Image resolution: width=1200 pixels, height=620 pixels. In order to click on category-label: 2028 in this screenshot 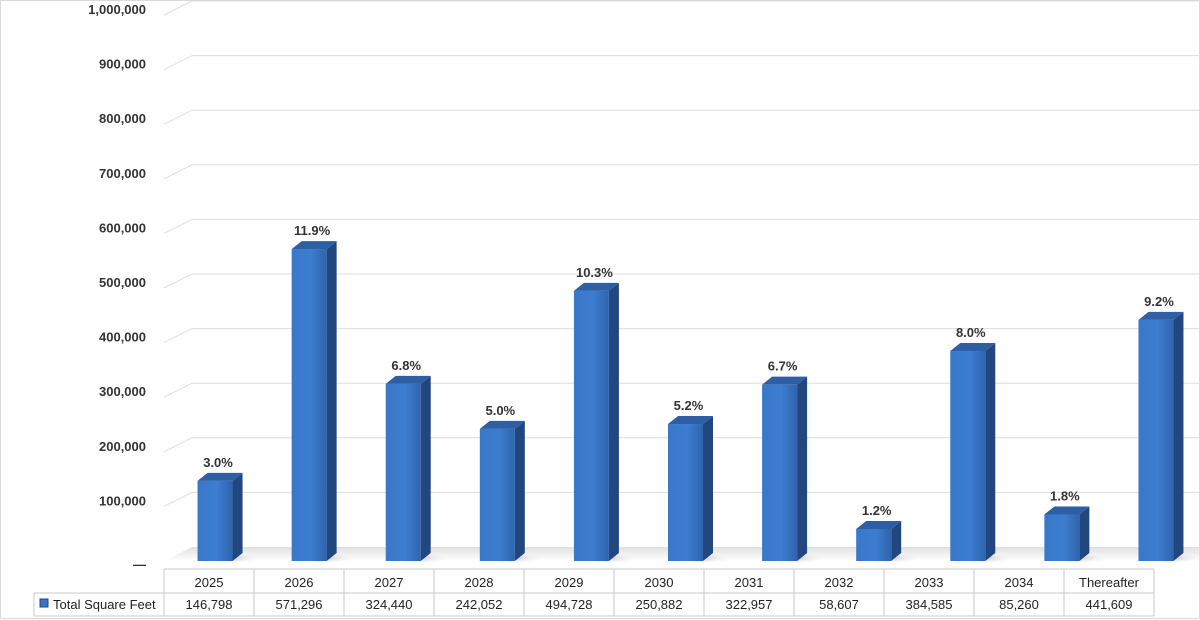, I will do `click(479, 582)`.